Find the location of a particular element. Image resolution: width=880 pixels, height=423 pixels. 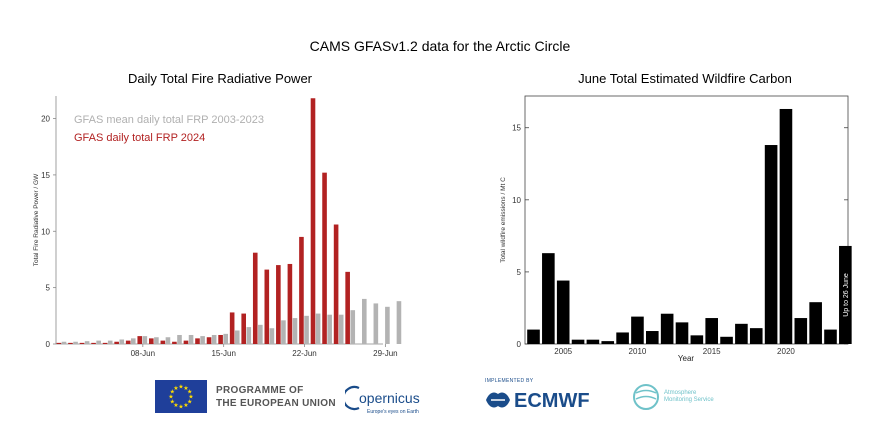

frp-y-tick-label: 5 is located at coordinates (48, 288).